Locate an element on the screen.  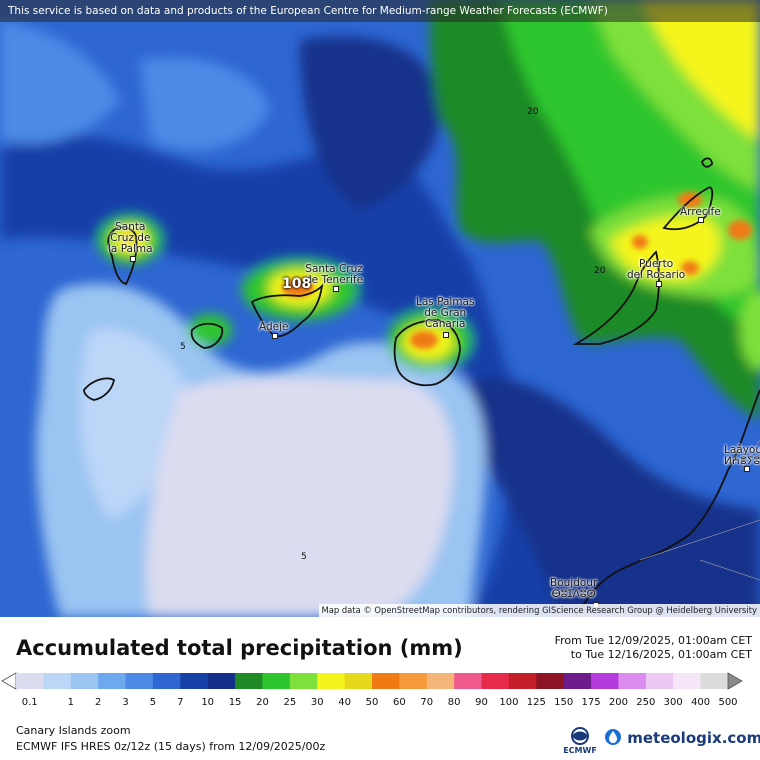
city-label-line: ⵍⵄⴻⵢⵓⵏ is located at coordinates (742, 461).